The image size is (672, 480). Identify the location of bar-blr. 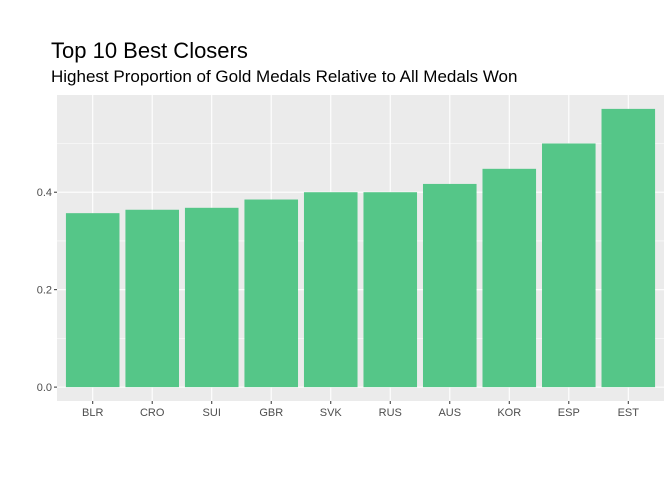
(92, 300).